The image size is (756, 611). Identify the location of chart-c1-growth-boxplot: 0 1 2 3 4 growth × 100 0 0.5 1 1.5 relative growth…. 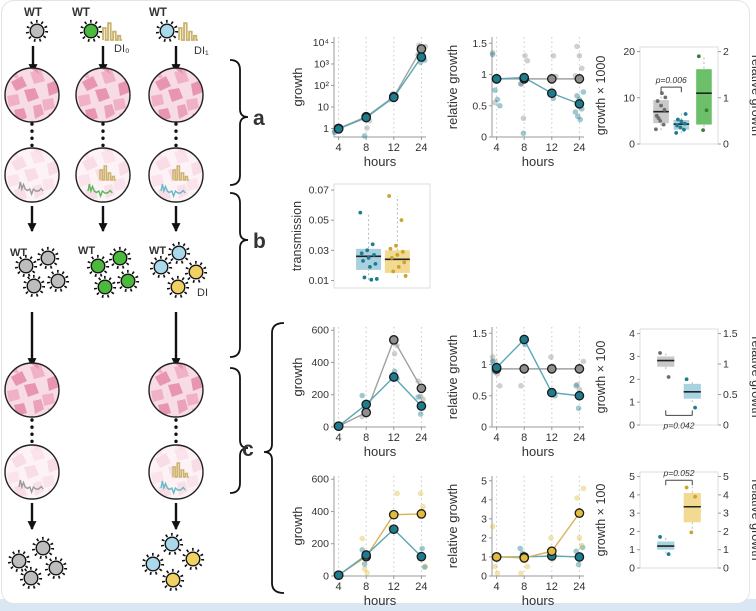
(674, 374).